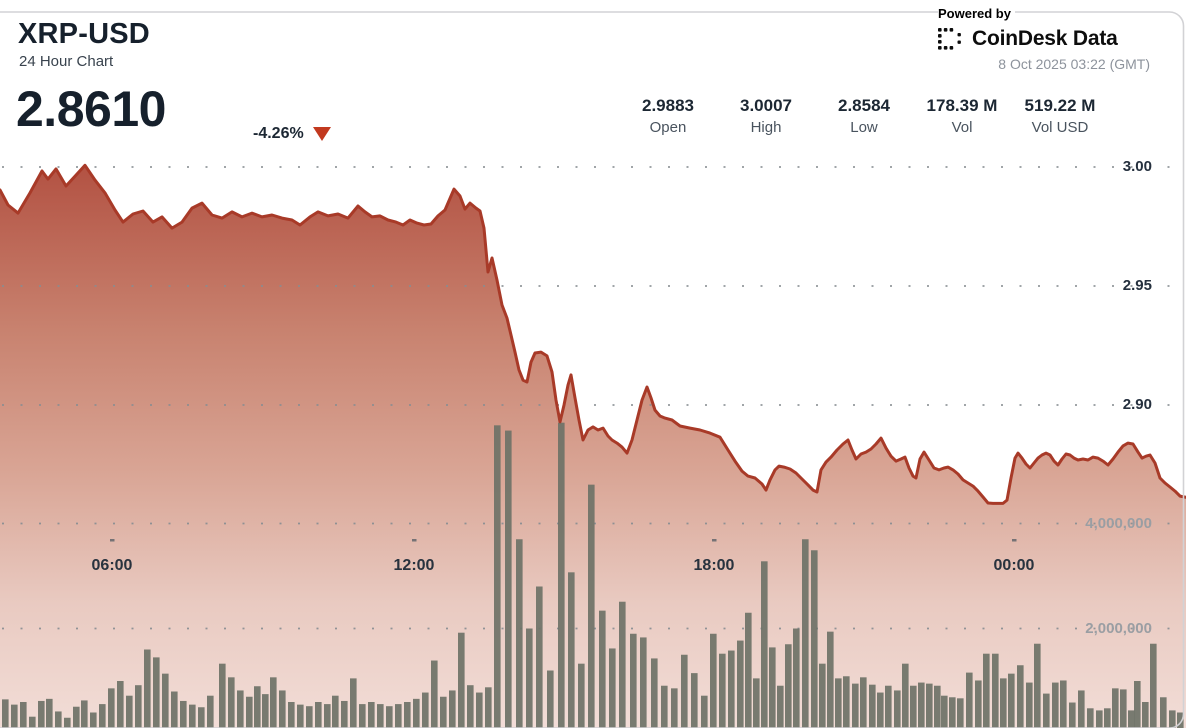 This screenshot has height=728, width=1186. Describe the element at coordinates (1137, 166) in the screenshot. I see `price-tick-3.00: 3.00` at that location.